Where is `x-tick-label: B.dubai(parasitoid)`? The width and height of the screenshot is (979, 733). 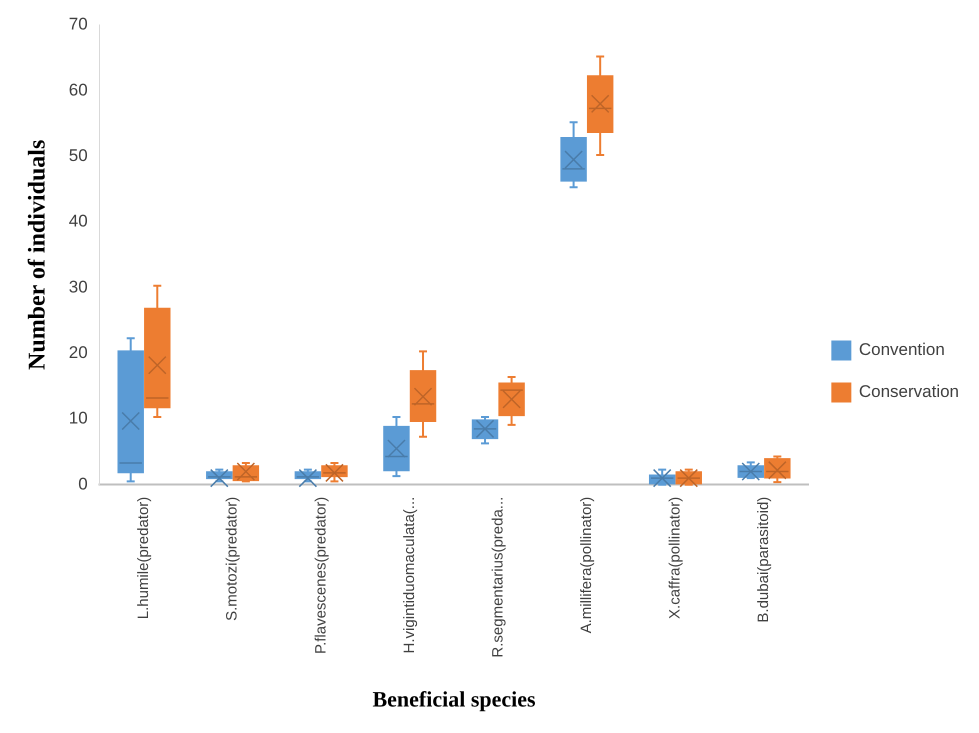
x-tick-label: B.dubai(parasitoid) is located at coordinates (763, 559).